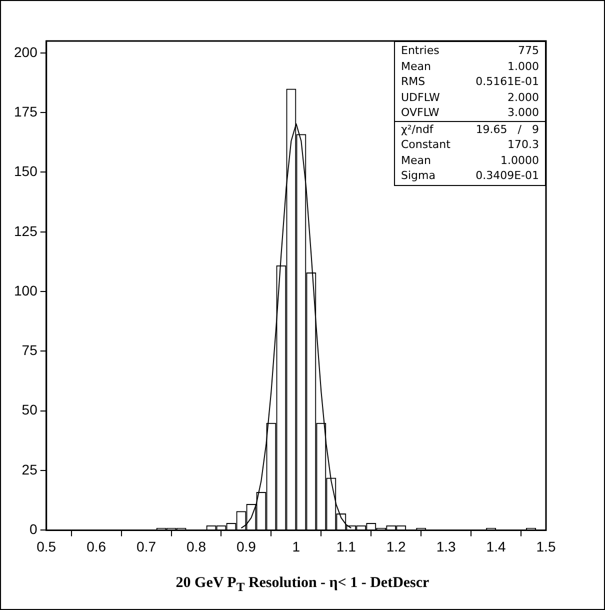 The image size is (605, 610). I want to click on annotation: OVFLW, so click(420, 112).